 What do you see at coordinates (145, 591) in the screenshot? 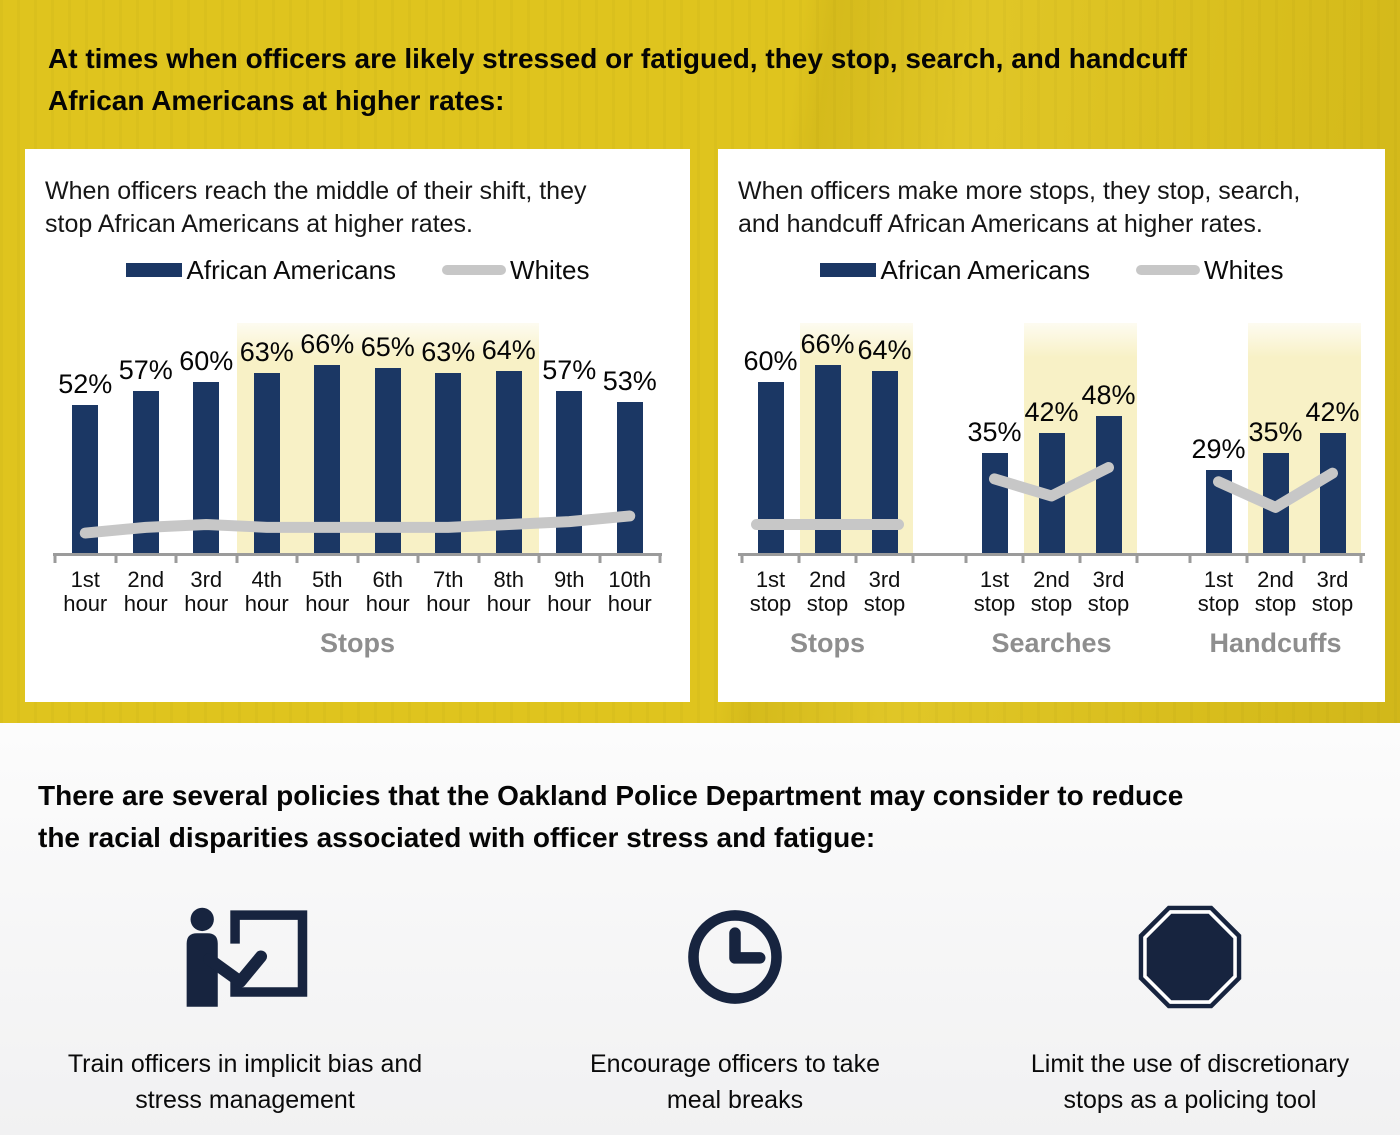
I see `x-tick-label: 2nd hour` at bounding box center [145, 591].